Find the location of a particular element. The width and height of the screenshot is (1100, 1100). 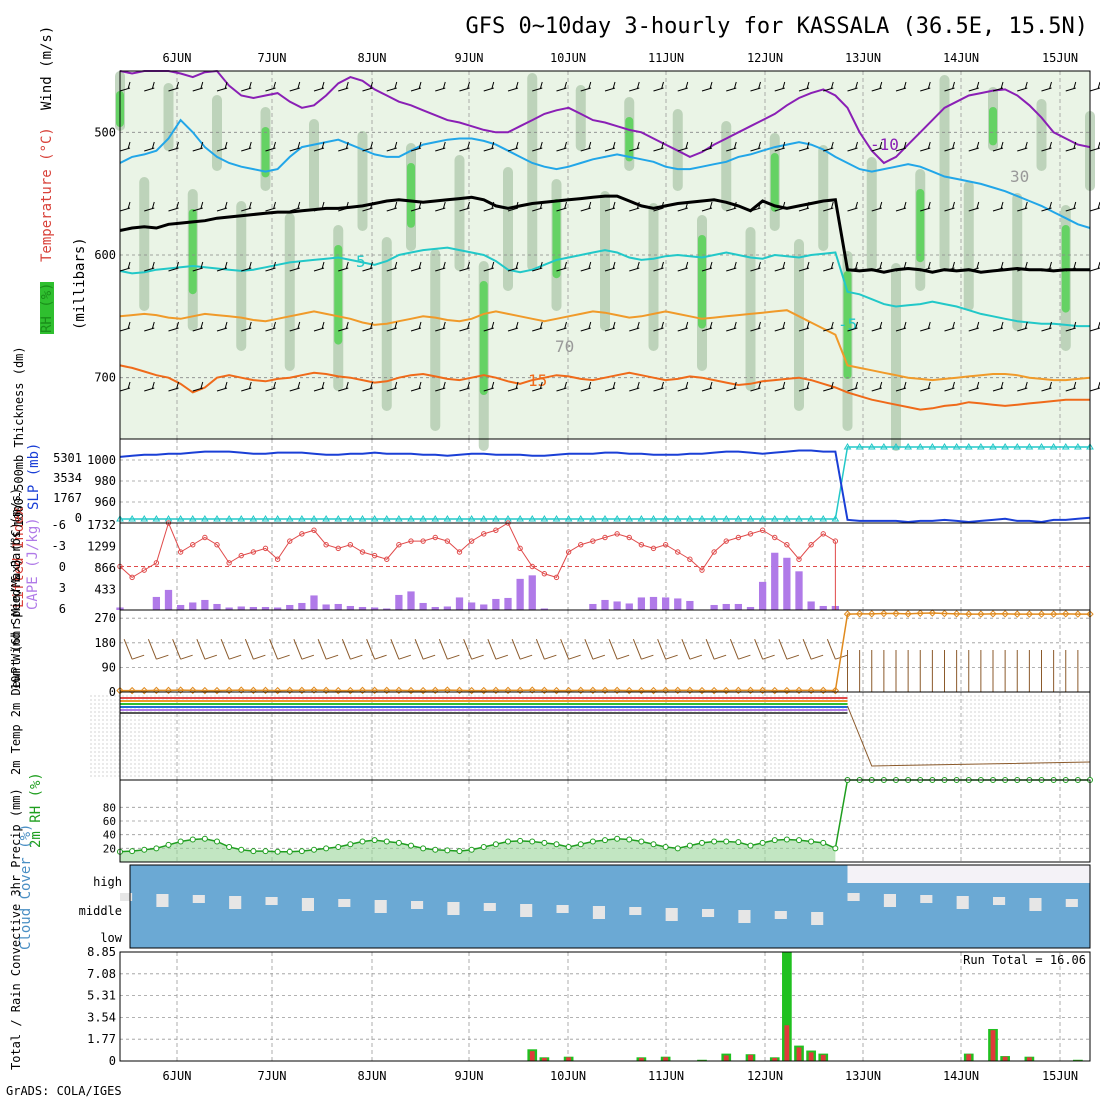

thickness-tick-label: 1767 is located at coordinates (67, 498).